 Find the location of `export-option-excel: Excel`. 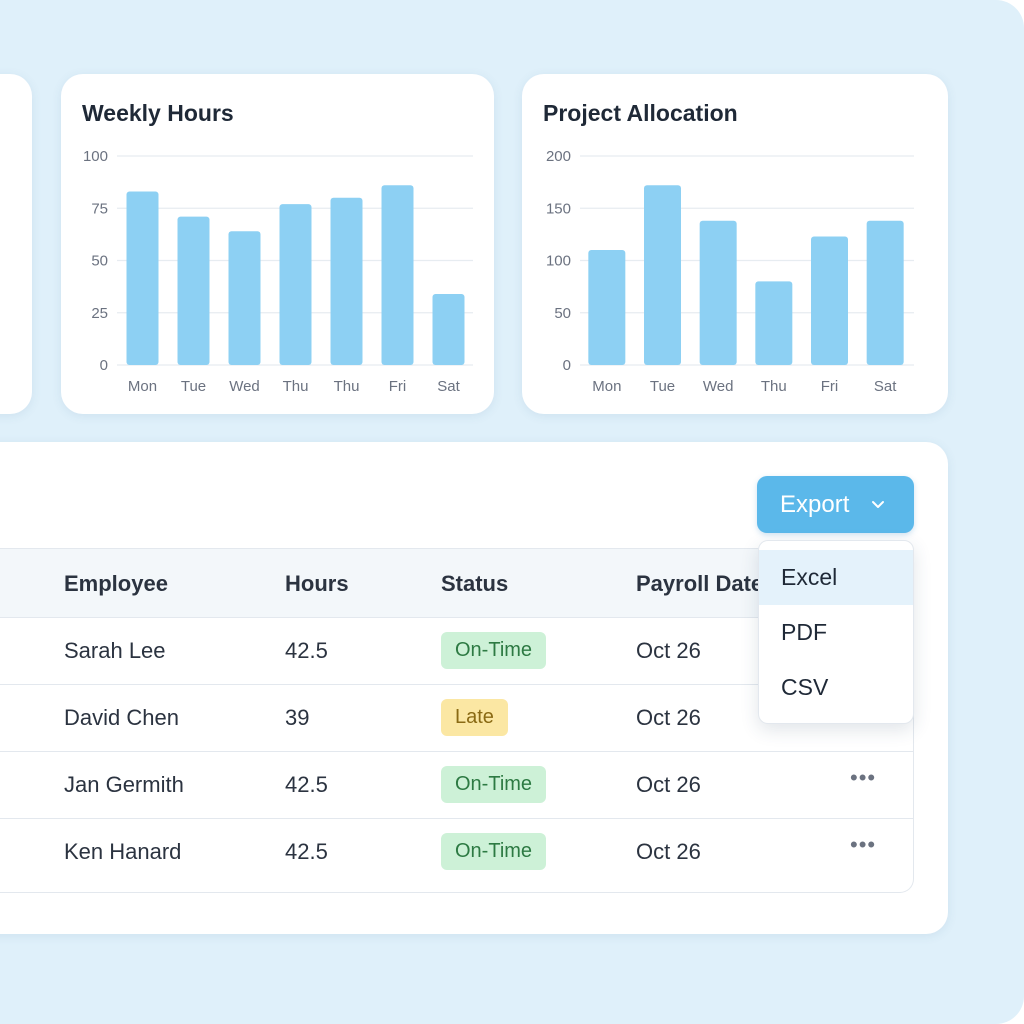

export-option-excel: Excel is located at coordinates (836, 577).